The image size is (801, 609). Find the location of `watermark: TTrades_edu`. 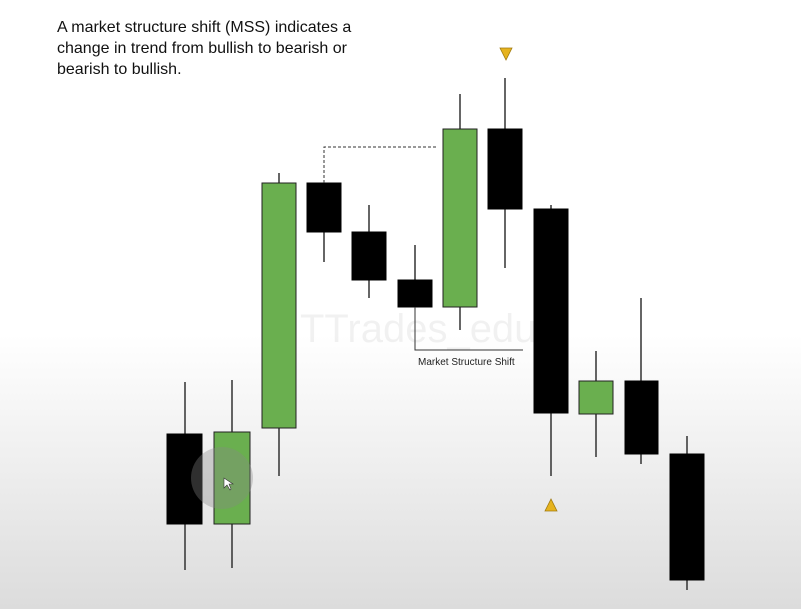

watermark: TTrades_edu is located at coordinates (418, 329).